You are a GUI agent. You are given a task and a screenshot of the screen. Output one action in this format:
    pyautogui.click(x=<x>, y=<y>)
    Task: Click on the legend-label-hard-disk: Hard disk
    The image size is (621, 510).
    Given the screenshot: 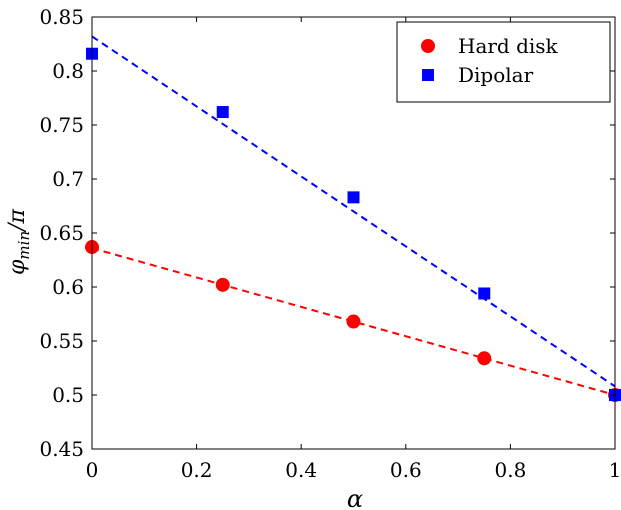 What is the action you would take?
    pyautogui.click(x=508, y=46)
    